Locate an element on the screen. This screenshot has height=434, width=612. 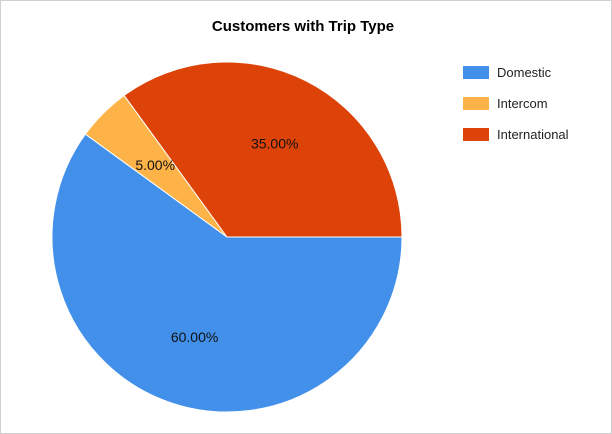
pie-label-international: 35.00% is located at coordinates (274, 143).